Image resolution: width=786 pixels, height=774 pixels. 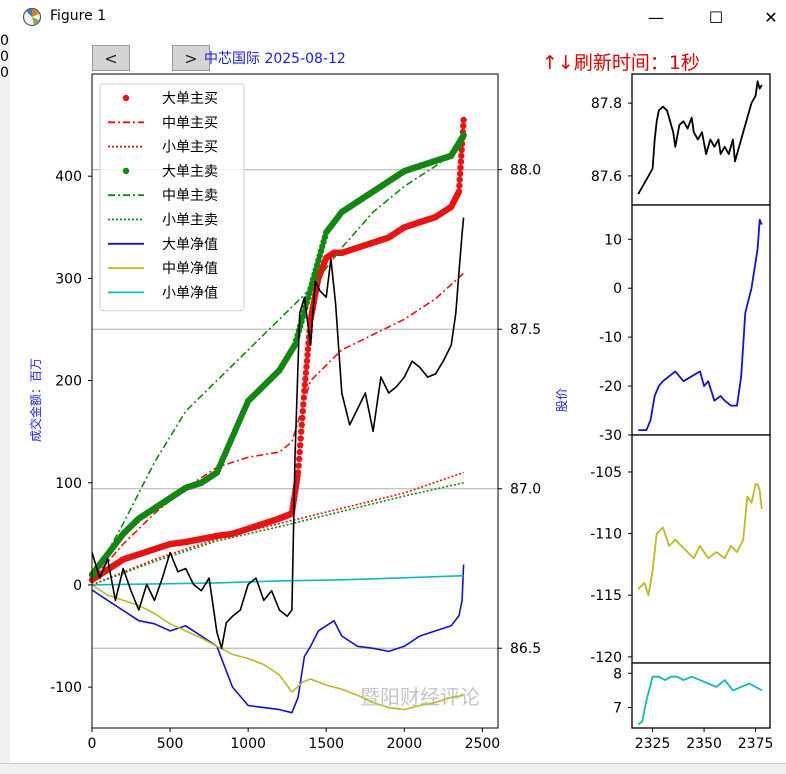 I want to click on series-line-中单净值, so click(x=277, y=647).